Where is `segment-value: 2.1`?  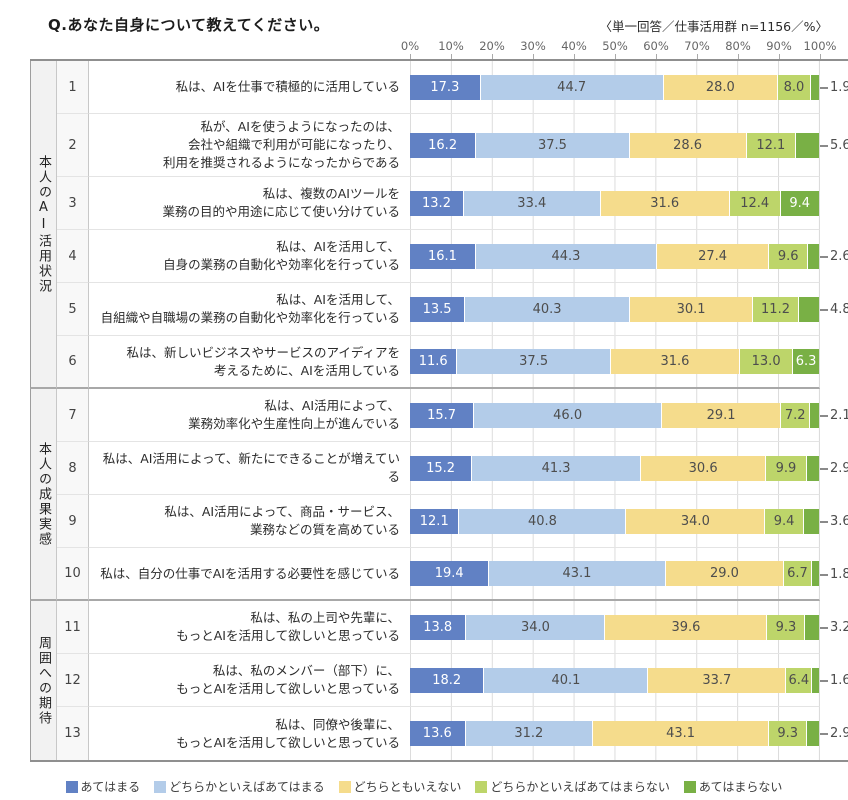
segment-value: 2.1 is located at coordinates (839, 416).